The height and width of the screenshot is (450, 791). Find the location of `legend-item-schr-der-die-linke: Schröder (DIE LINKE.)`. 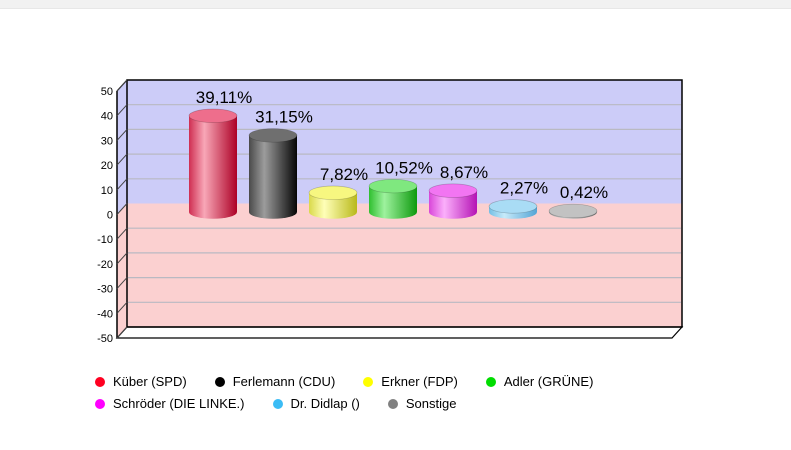

legend-item-schr-der-die-linke: Schröder (DIE LINKE.) is located at coordinates (170, 403).